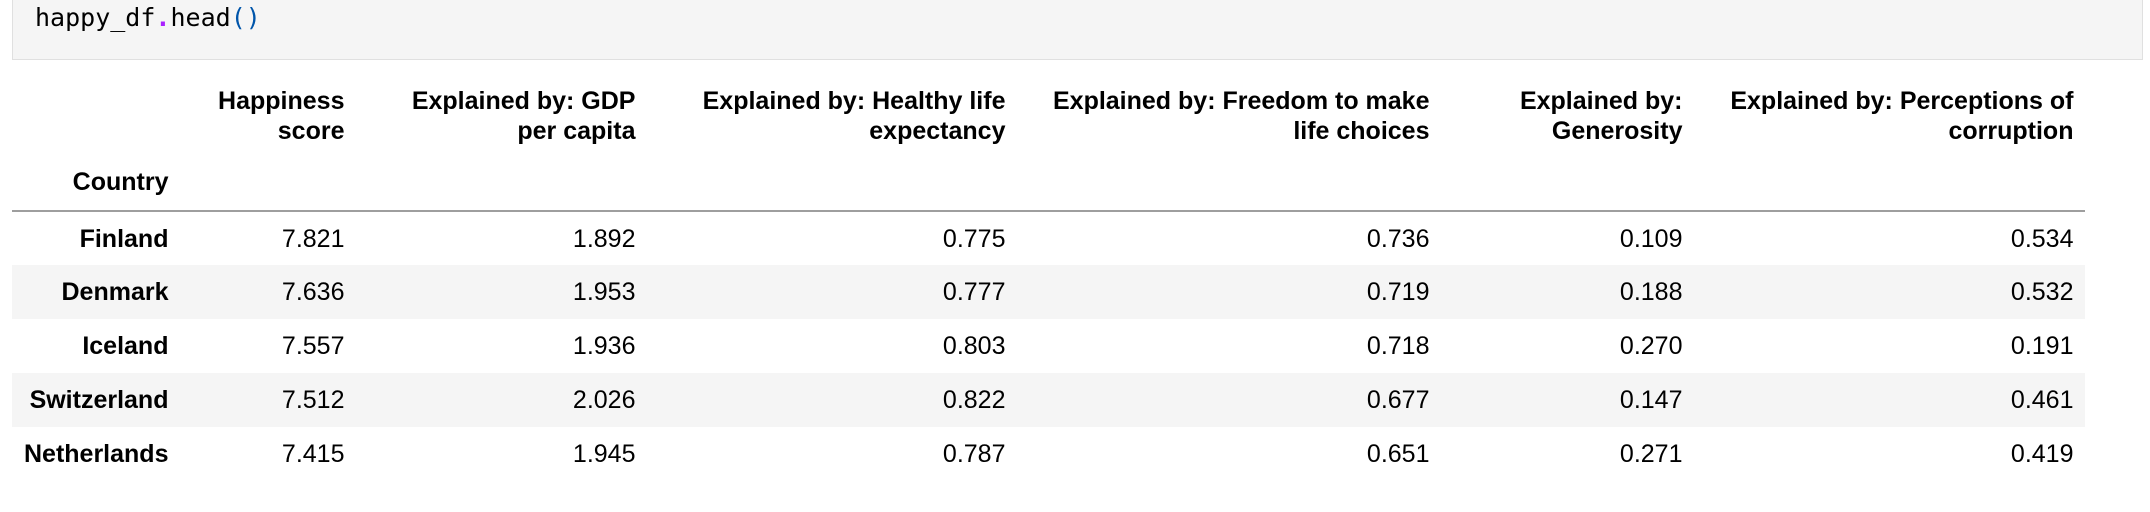  What do you see at coordinates (1902, 101) in the screenshot?
I see `column-header-line: Explained by: Perceptions of` at bounding box center [1902, 101].